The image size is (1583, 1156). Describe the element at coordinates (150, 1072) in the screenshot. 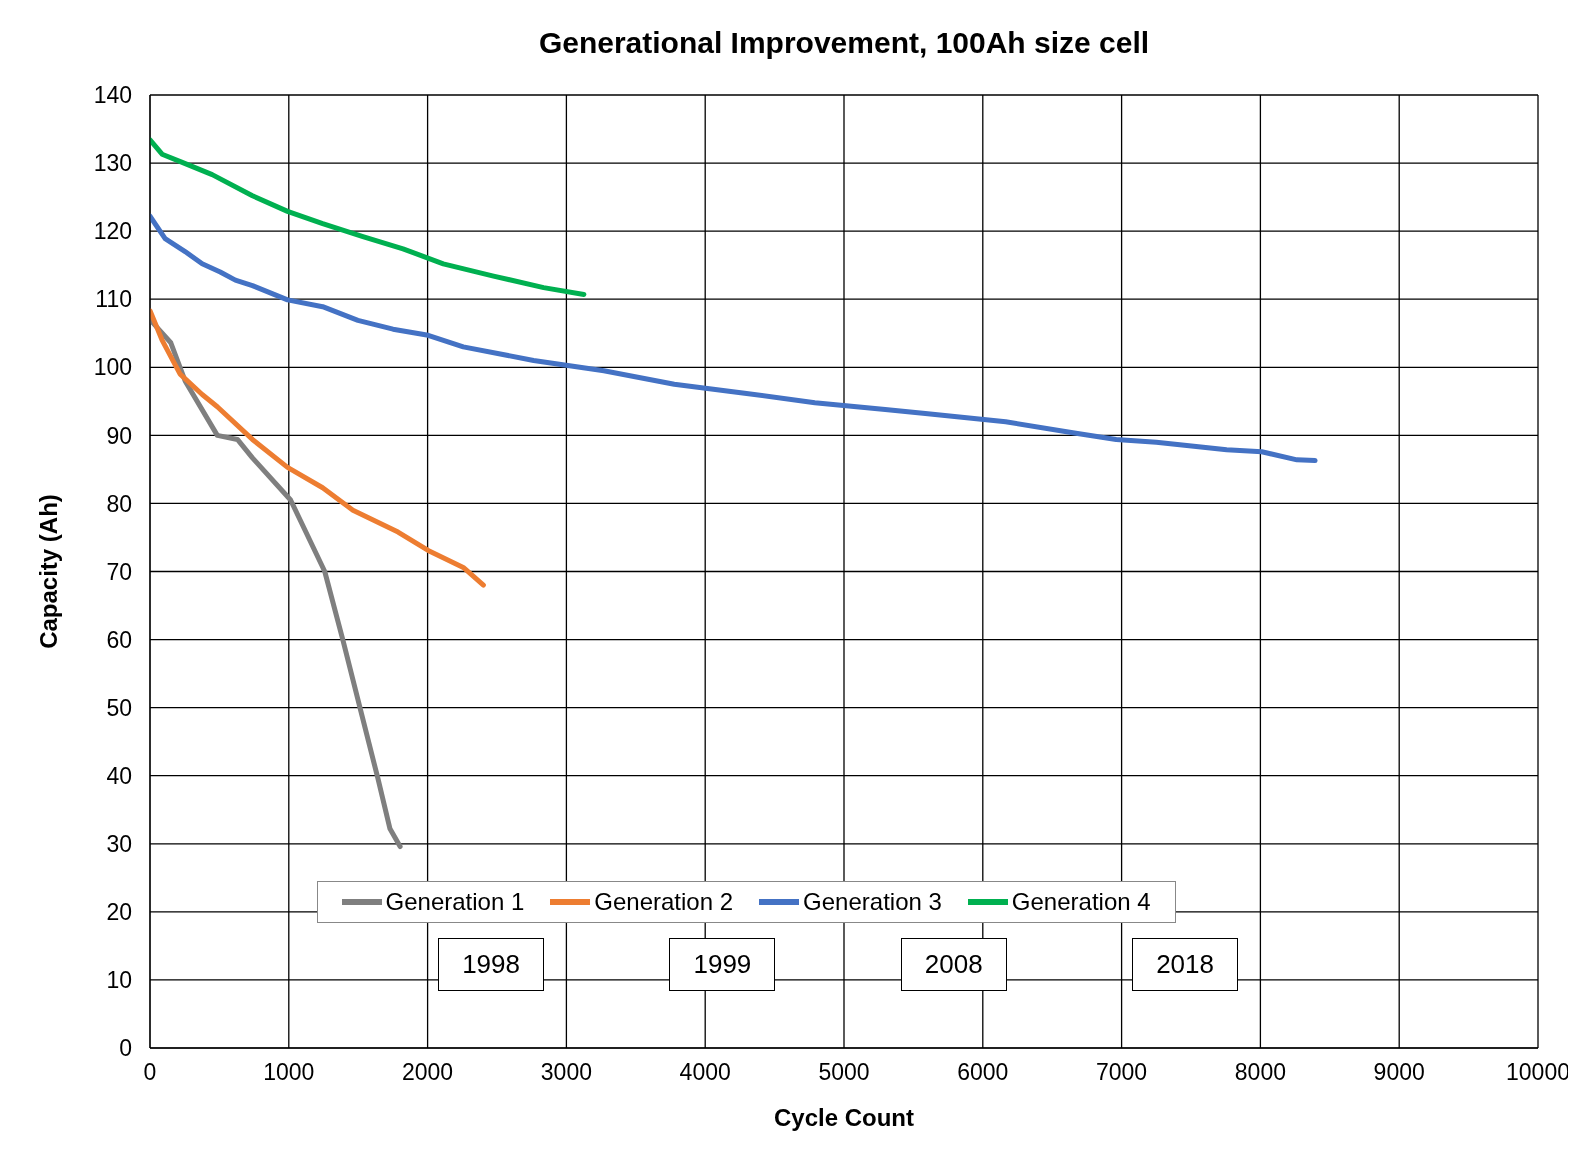

I see `x-tick-label: 0` at that location.